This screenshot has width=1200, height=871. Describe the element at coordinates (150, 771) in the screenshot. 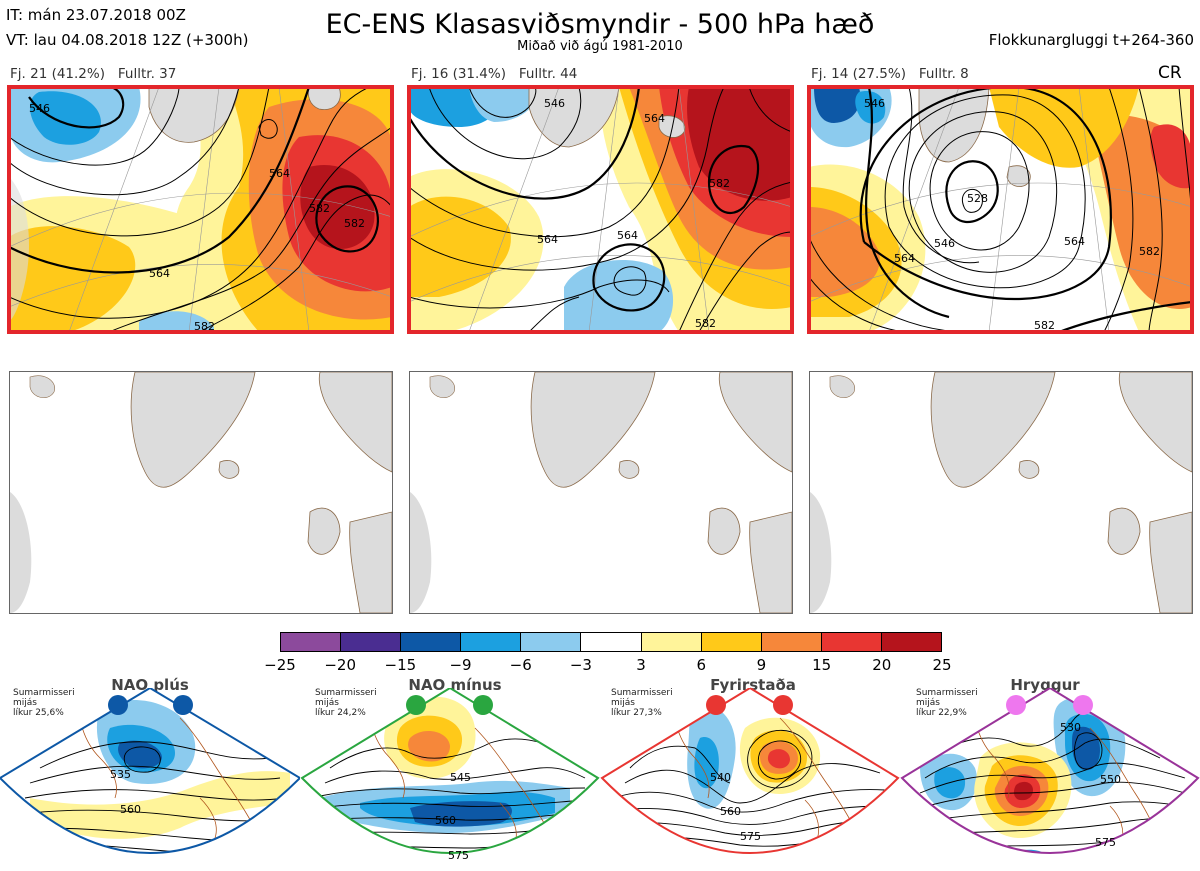

I see `regime-1-map: 535 560` at that location.